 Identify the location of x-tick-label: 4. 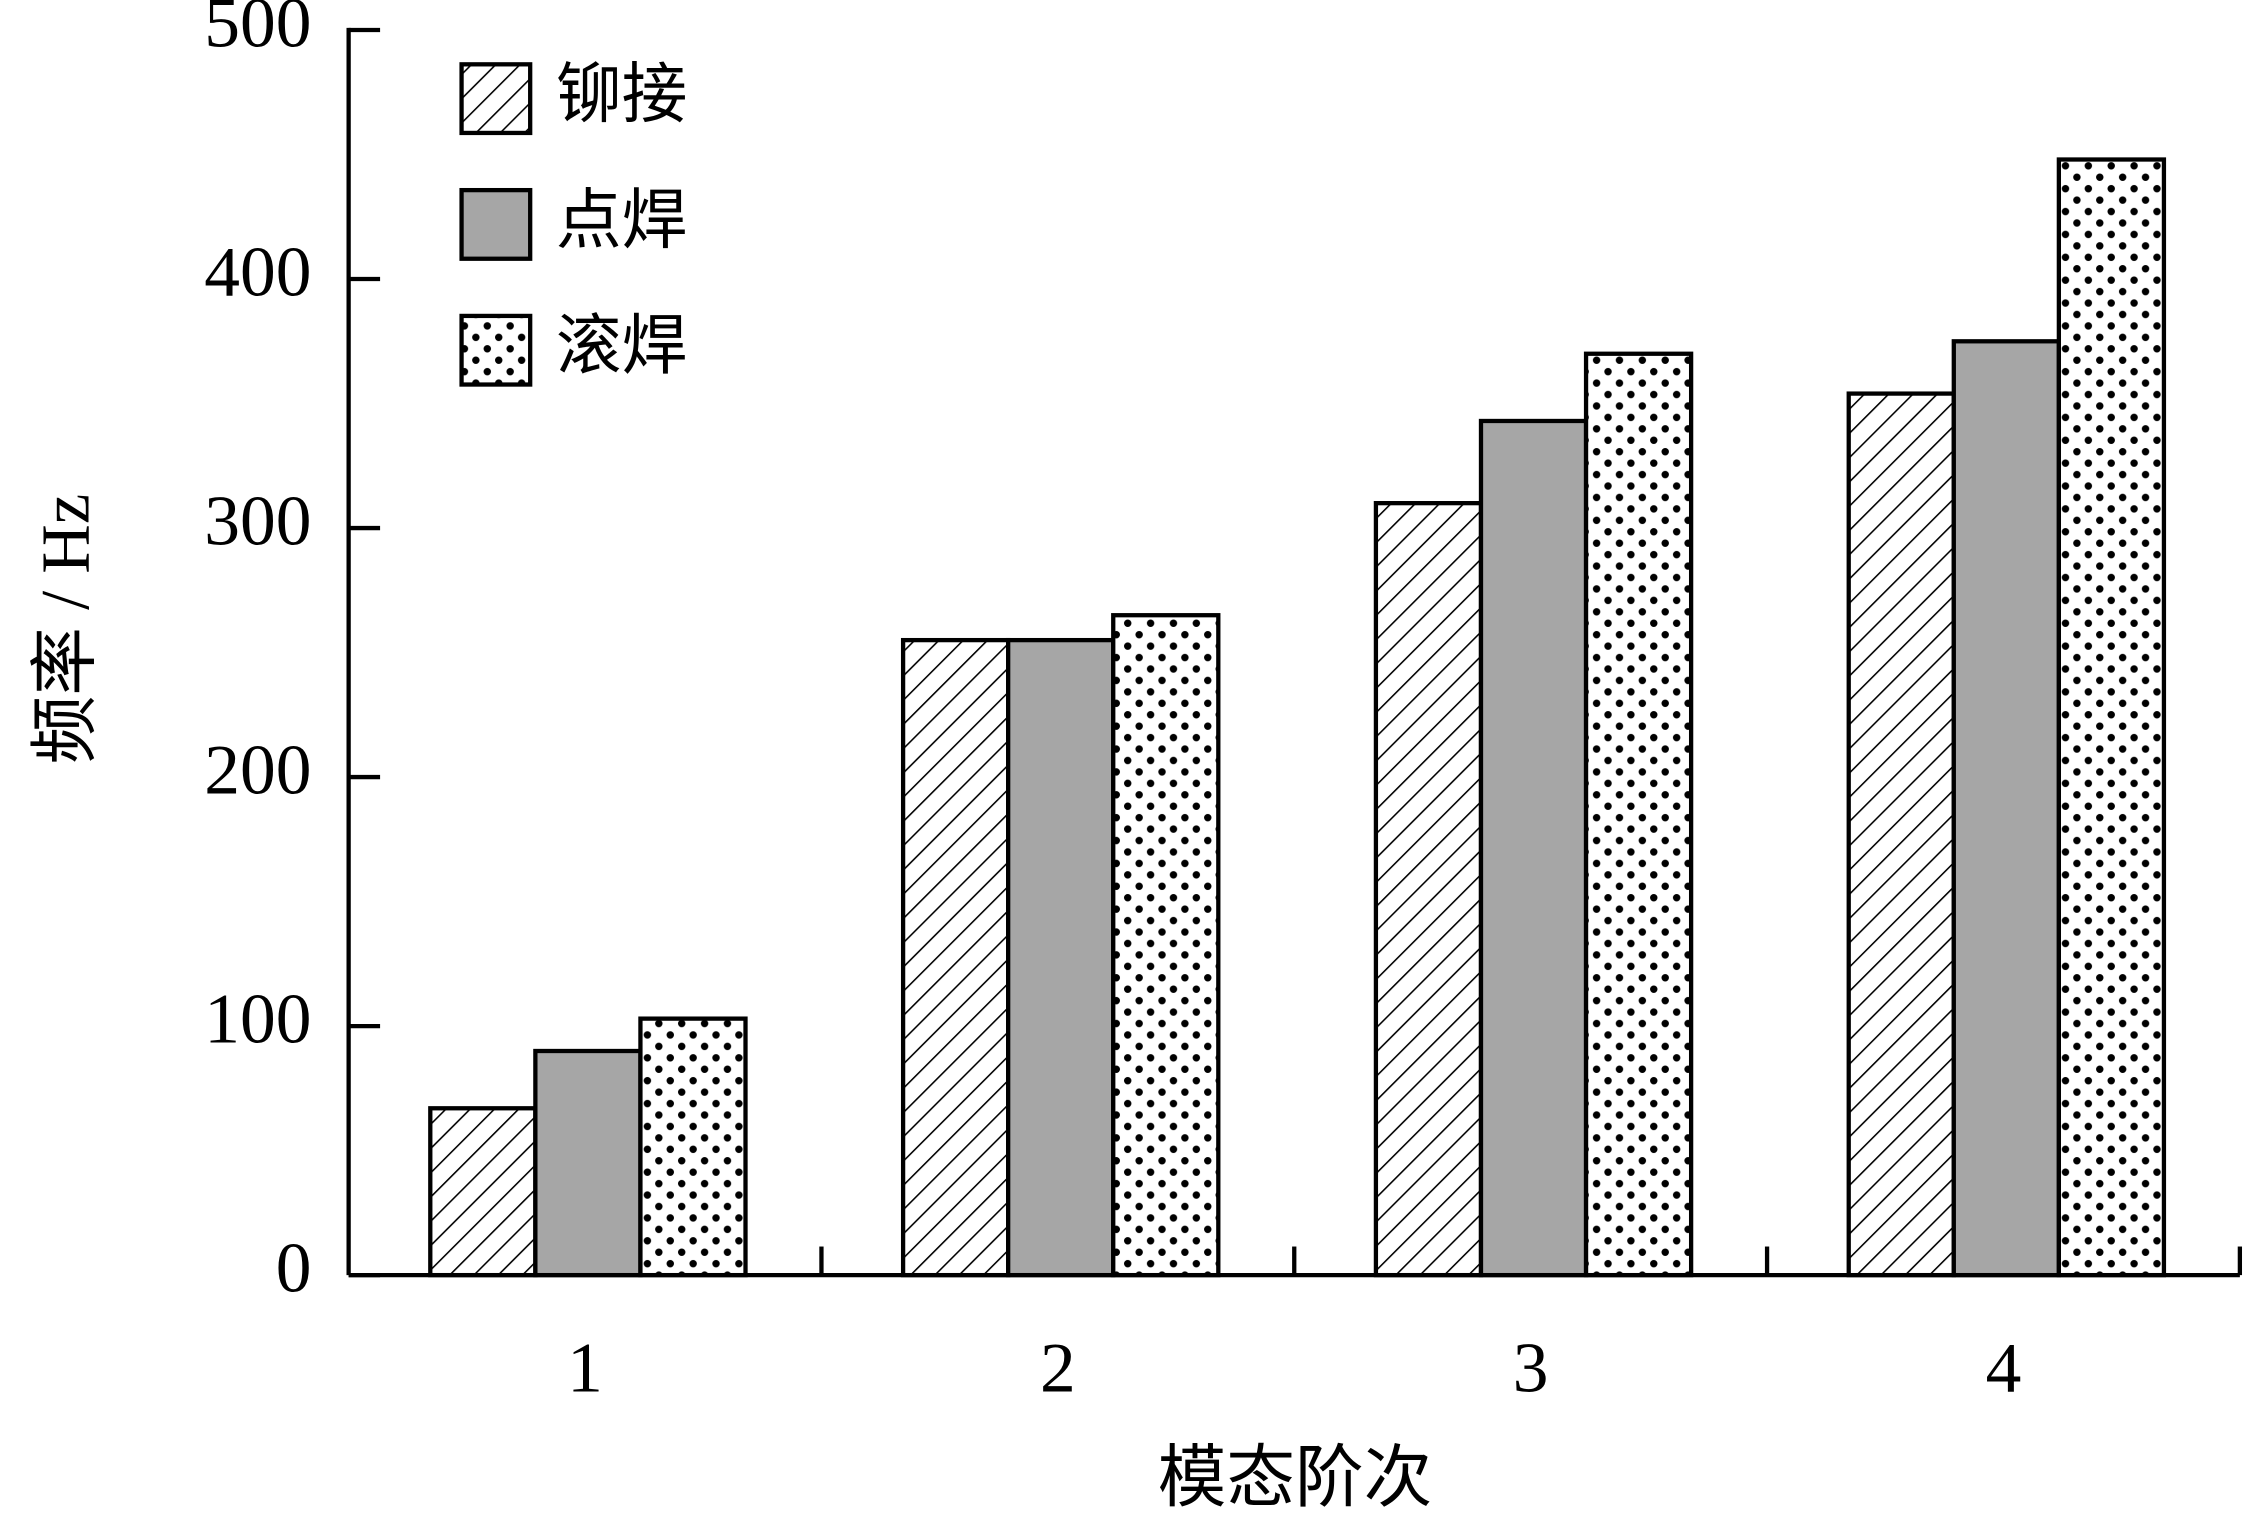
(2004, 1368).